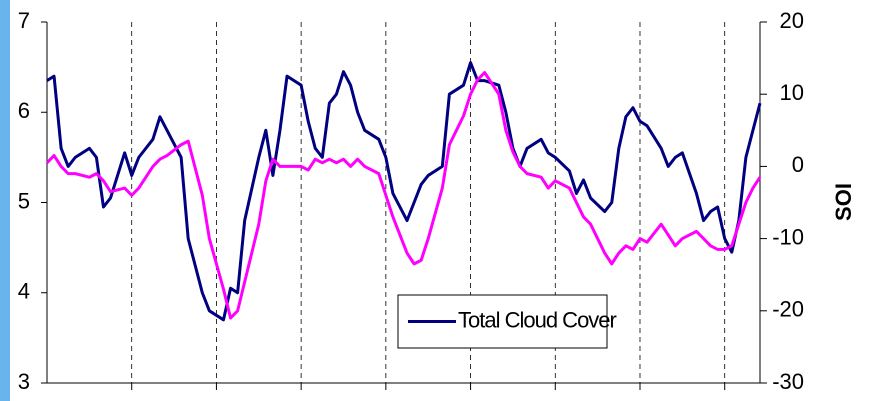  What do you see at coordinates (24, 381) in the screenshot?
I see `y-tick-label: 3` at bounding box center [24, 381].